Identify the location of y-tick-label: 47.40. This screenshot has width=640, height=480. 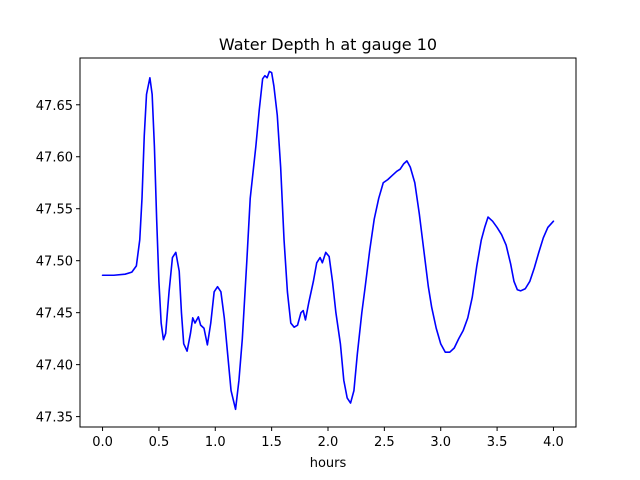
(54, 366).